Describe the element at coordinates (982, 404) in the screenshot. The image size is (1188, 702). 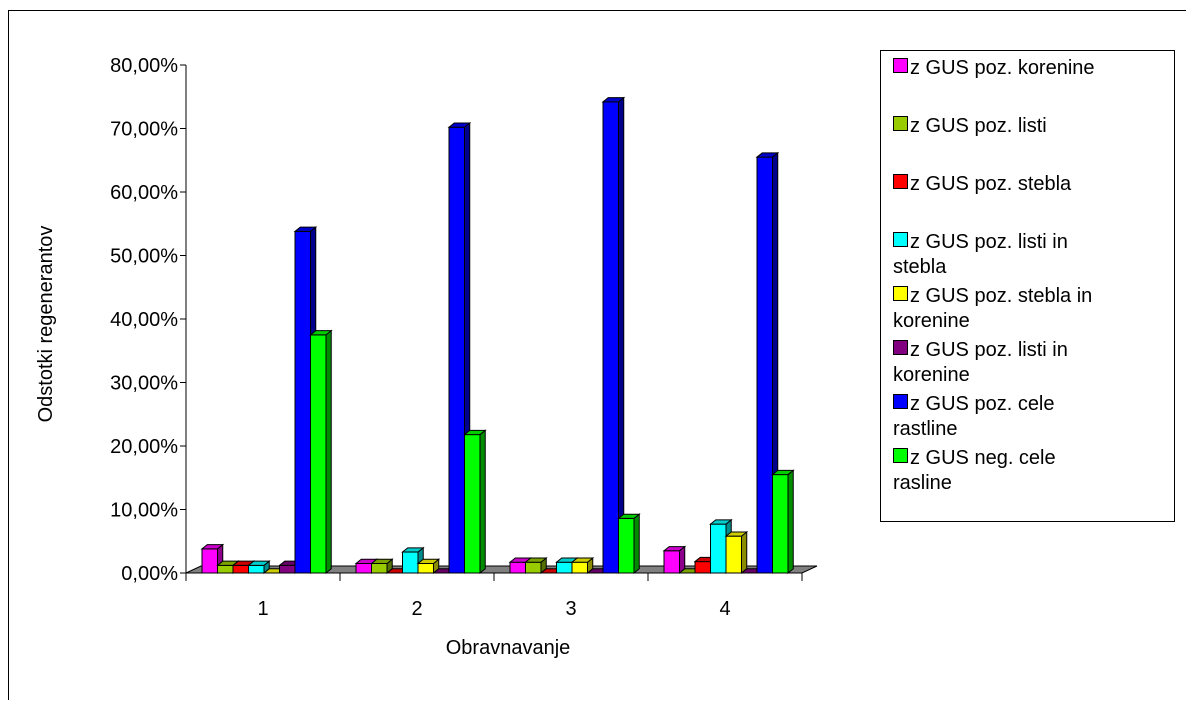
I see `legend-label: z GUS poz. cele` at that location.